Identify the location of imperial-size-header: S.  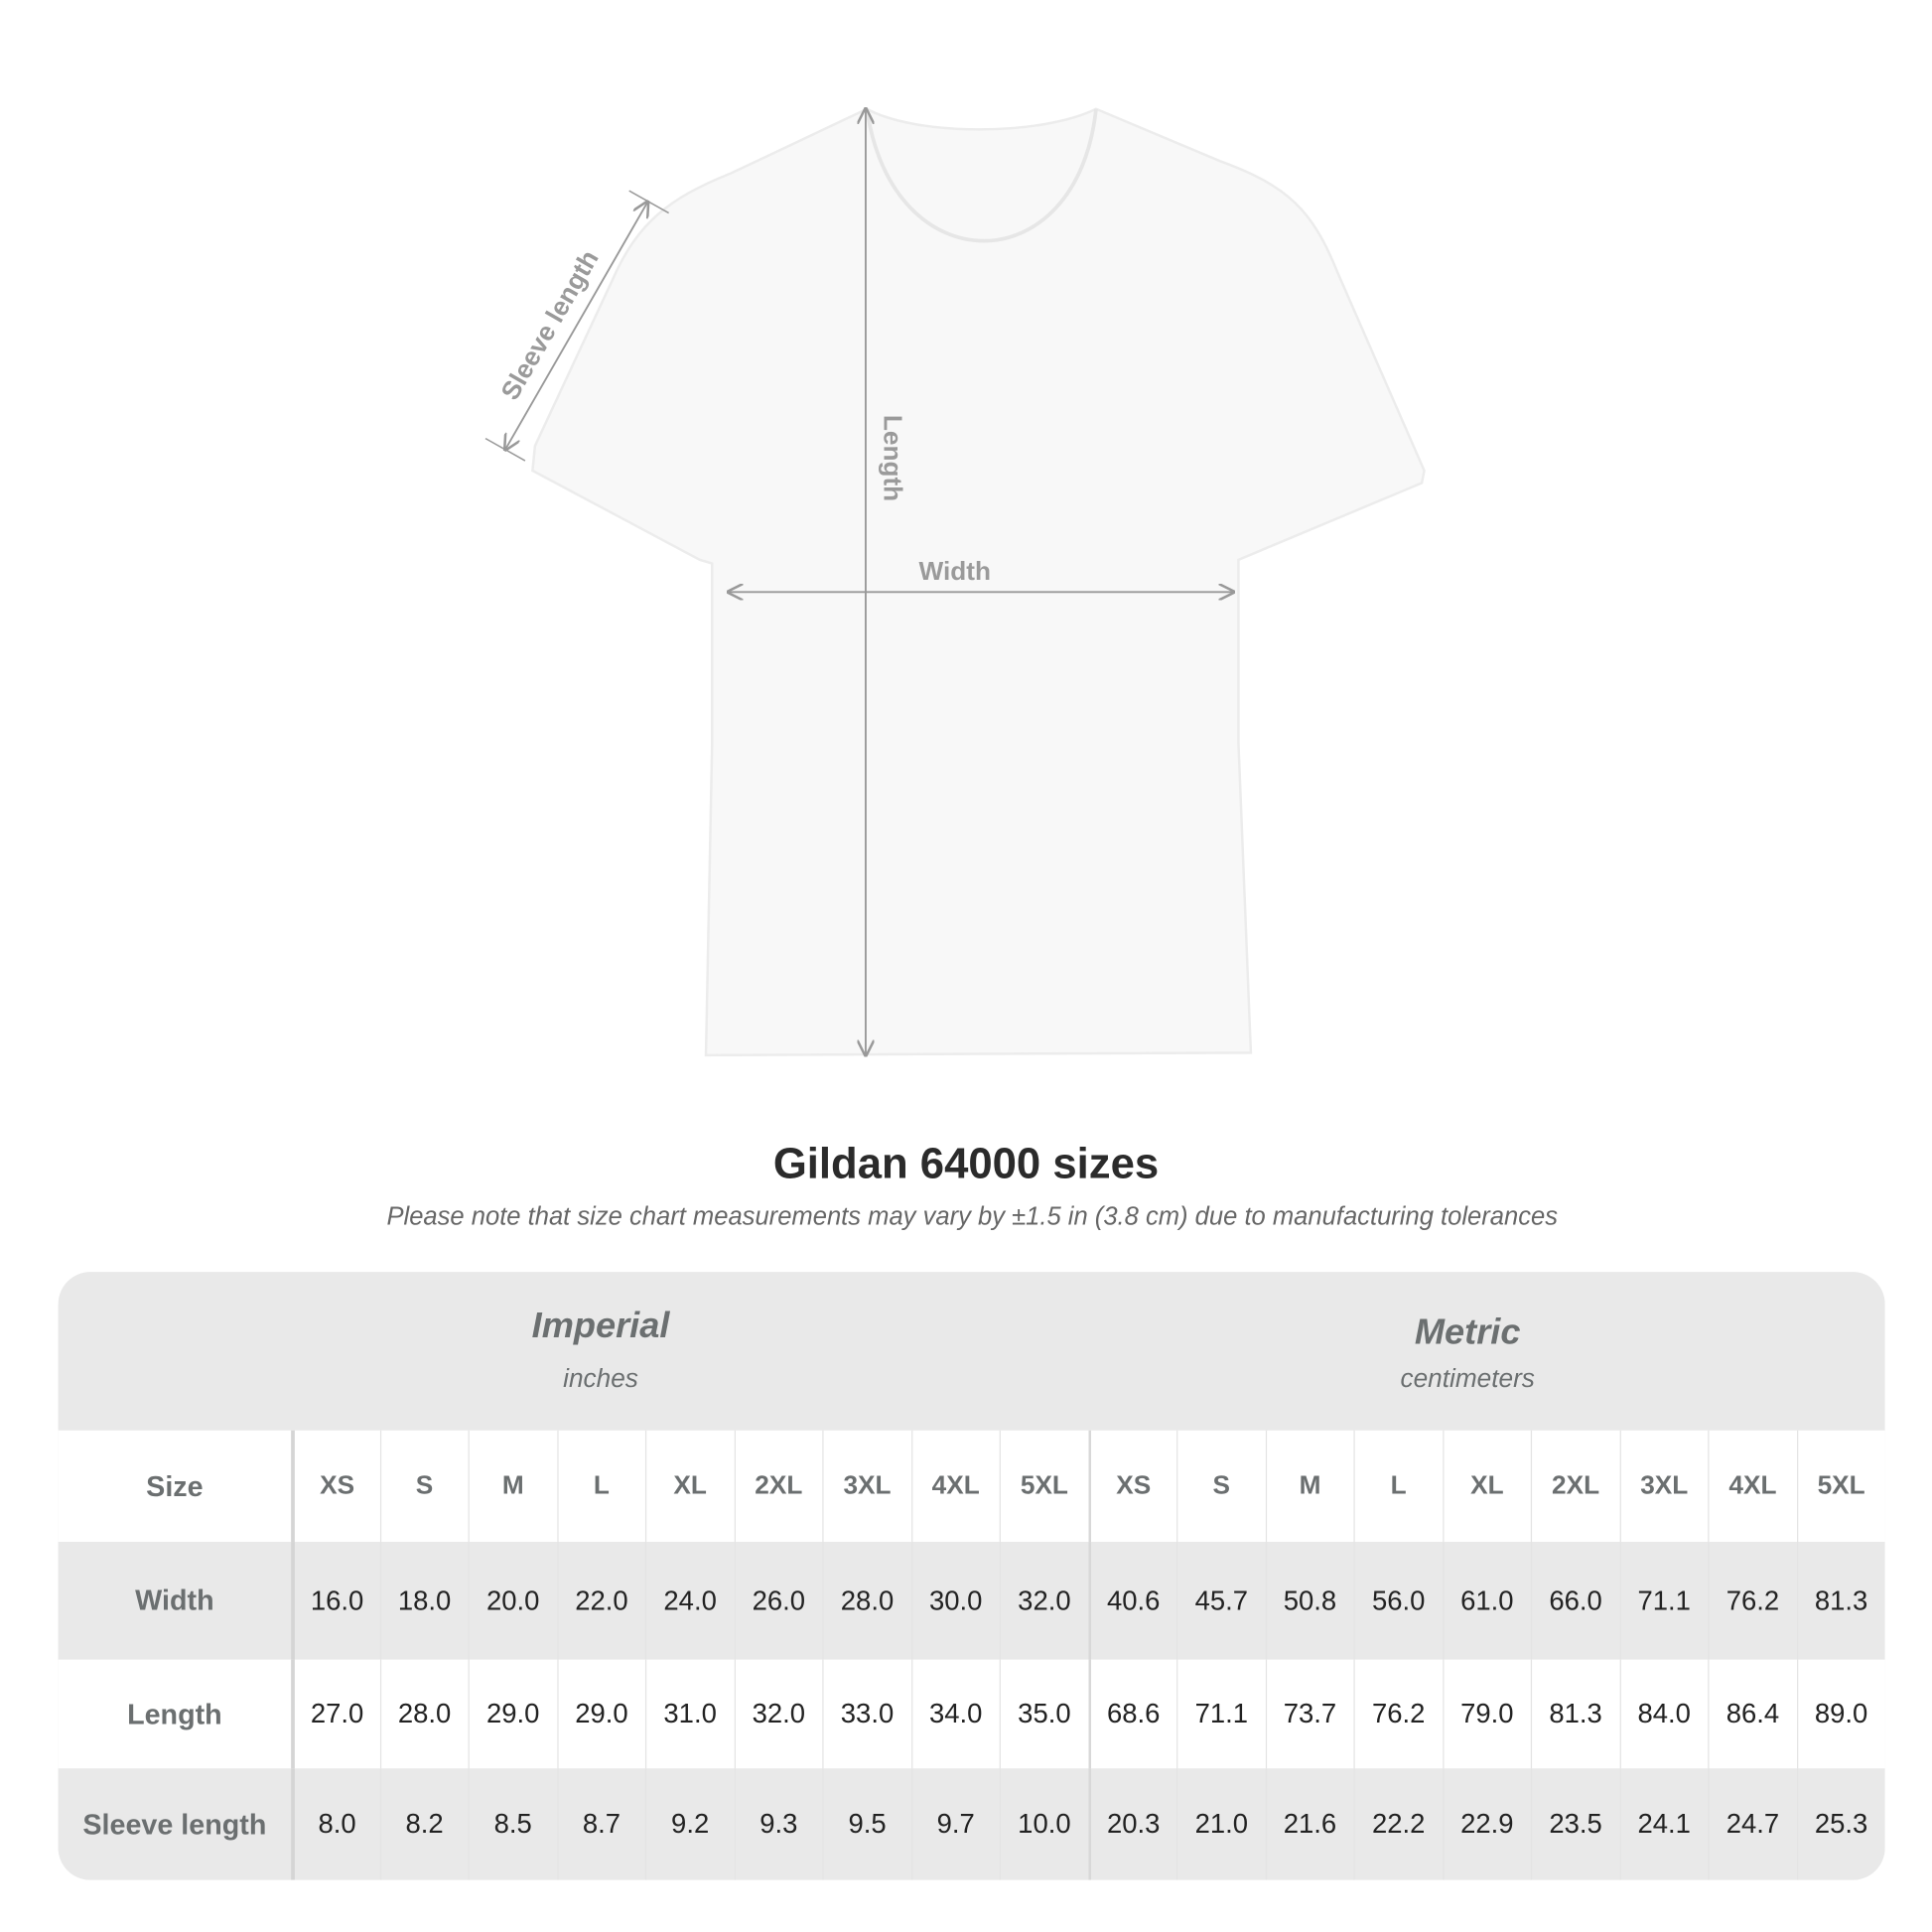
(424, 1486).